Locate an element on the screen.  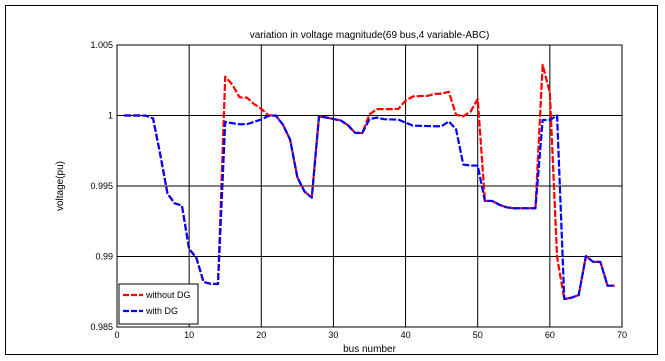
y-tick-label: 0.985 is located at coordinates (101, 327).